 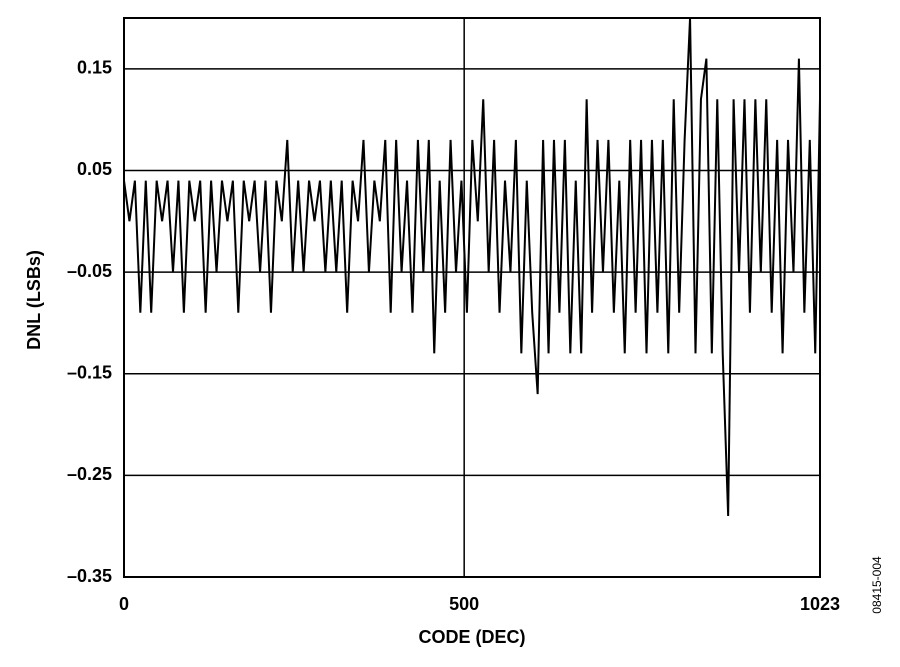 What do you see at coordinates (89, 474) in the screenshot?
I see `y-tick-label: –0.25` at bounding box center [89, 474].